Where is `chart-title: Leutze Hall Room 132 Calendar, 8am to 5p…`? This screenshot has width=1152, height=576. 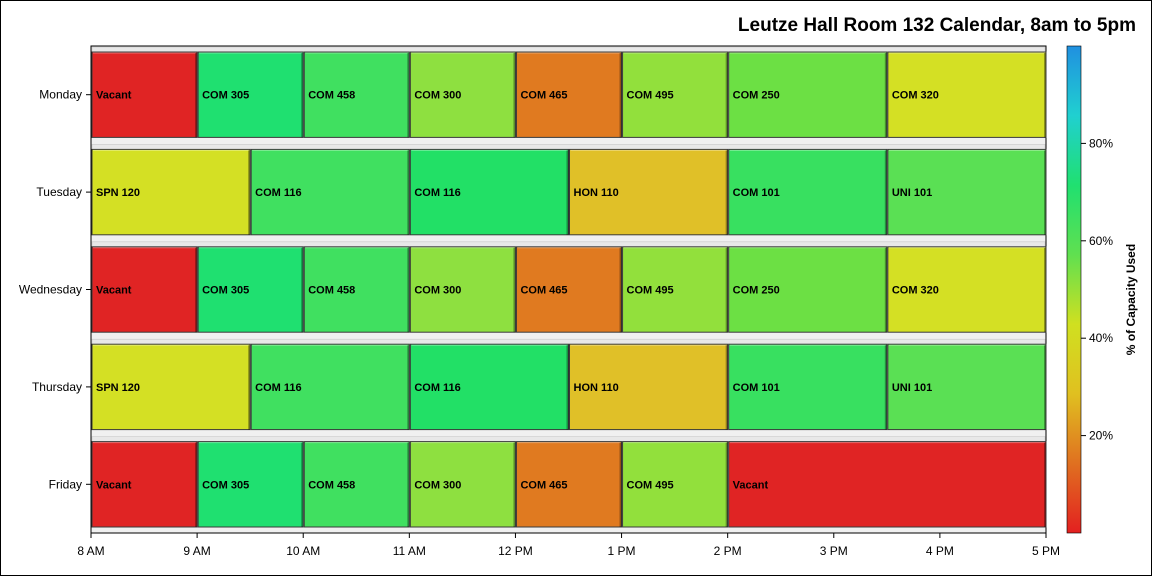
chart-title: Leutze Hall Room 132 Calendar, 8am to 5p… is located at coordinates (936, 25).